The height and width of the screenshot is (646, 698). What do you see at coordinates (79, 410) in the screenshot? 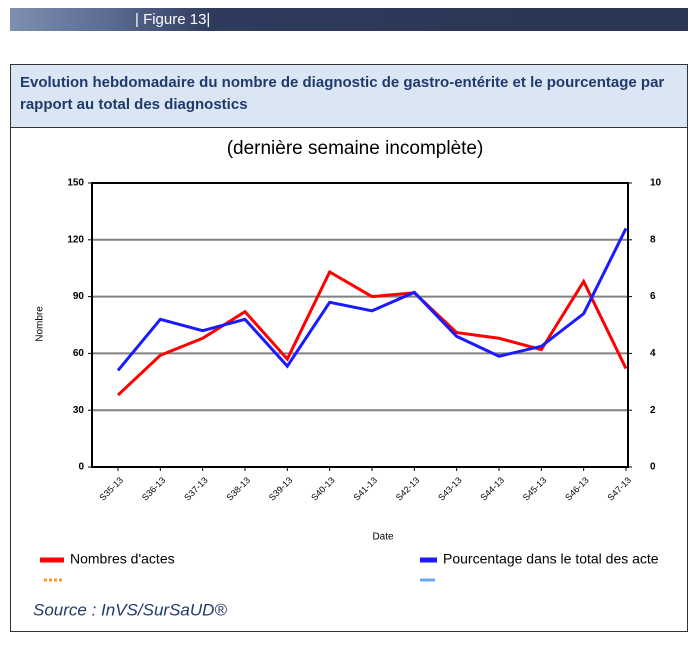
I see `y-tick-label: 30` at bounding box center [79, 410].